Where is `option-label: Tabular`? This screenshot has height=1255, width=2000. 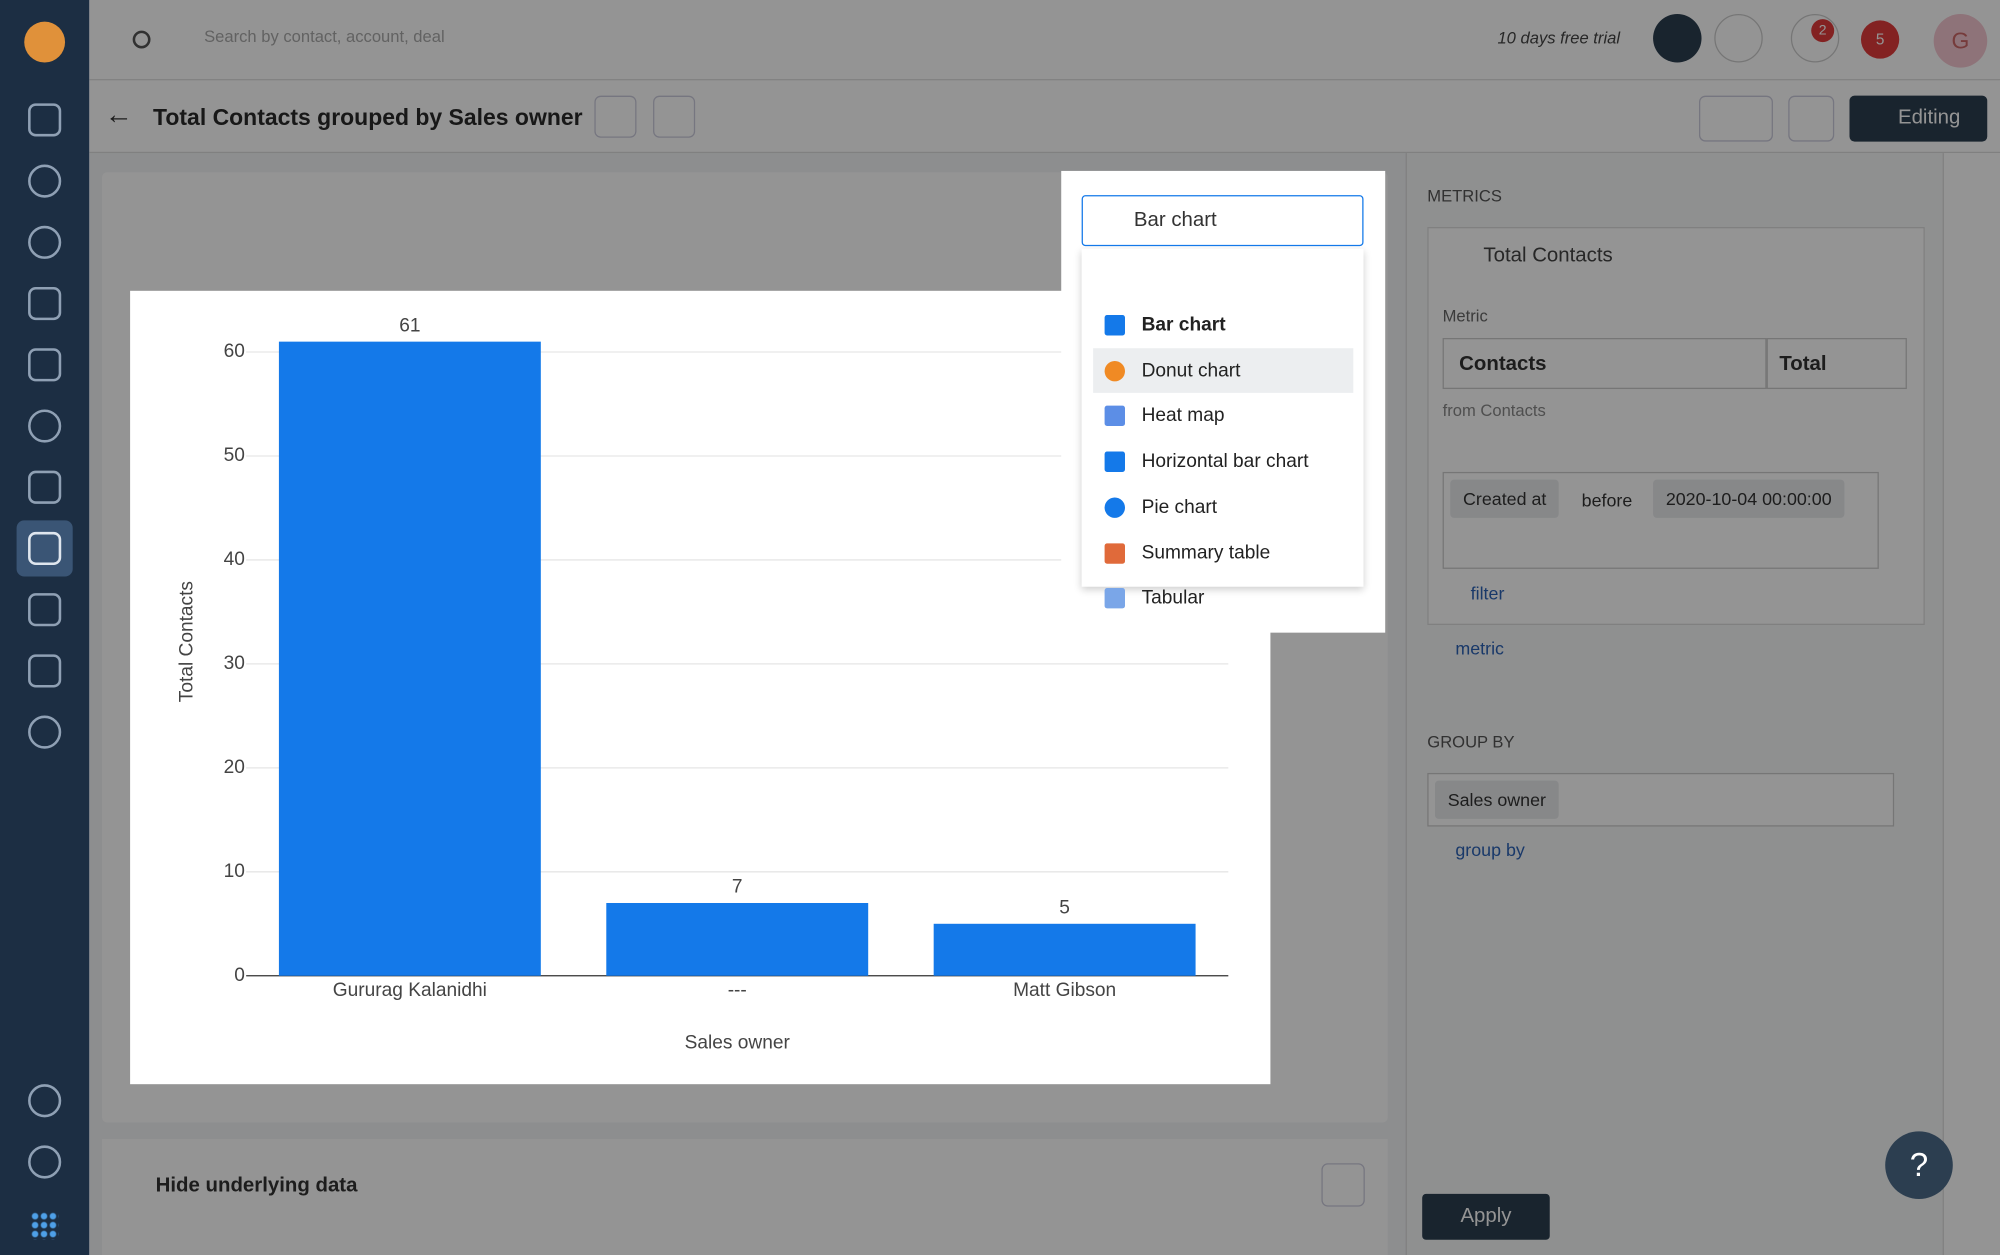
option-label: Tabular is located at coordinates (1173, 597).